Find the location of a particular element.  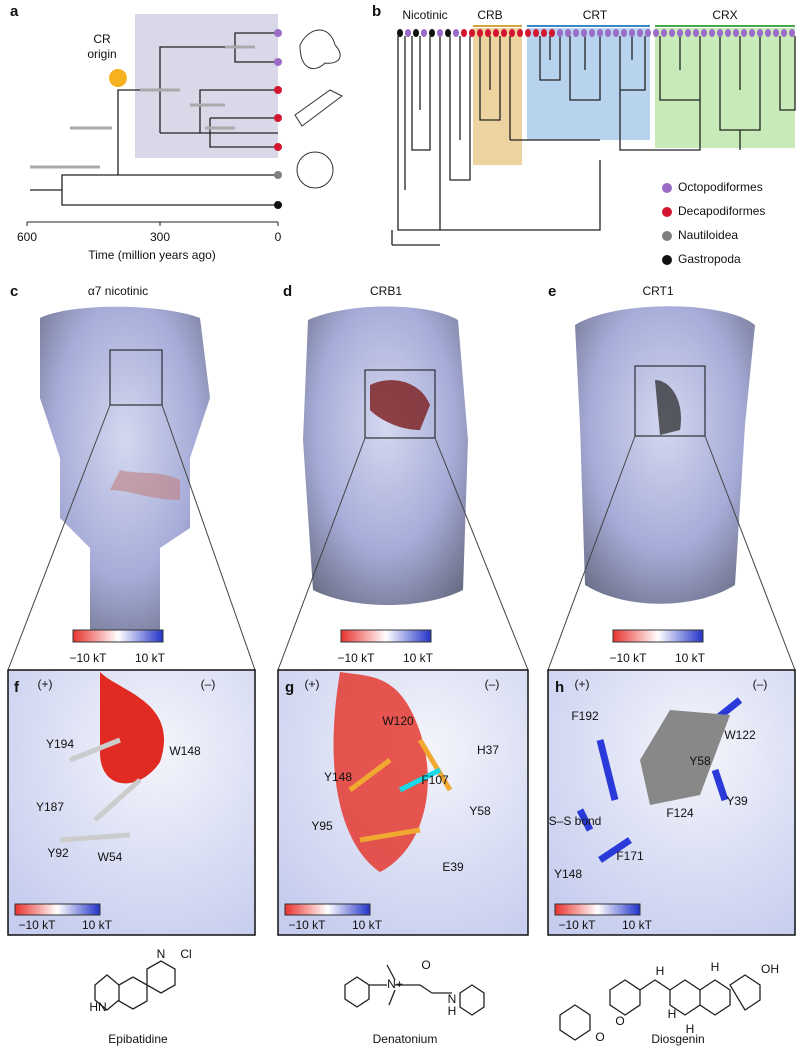

residue-label: F171 is located at coordinates (630, 856).